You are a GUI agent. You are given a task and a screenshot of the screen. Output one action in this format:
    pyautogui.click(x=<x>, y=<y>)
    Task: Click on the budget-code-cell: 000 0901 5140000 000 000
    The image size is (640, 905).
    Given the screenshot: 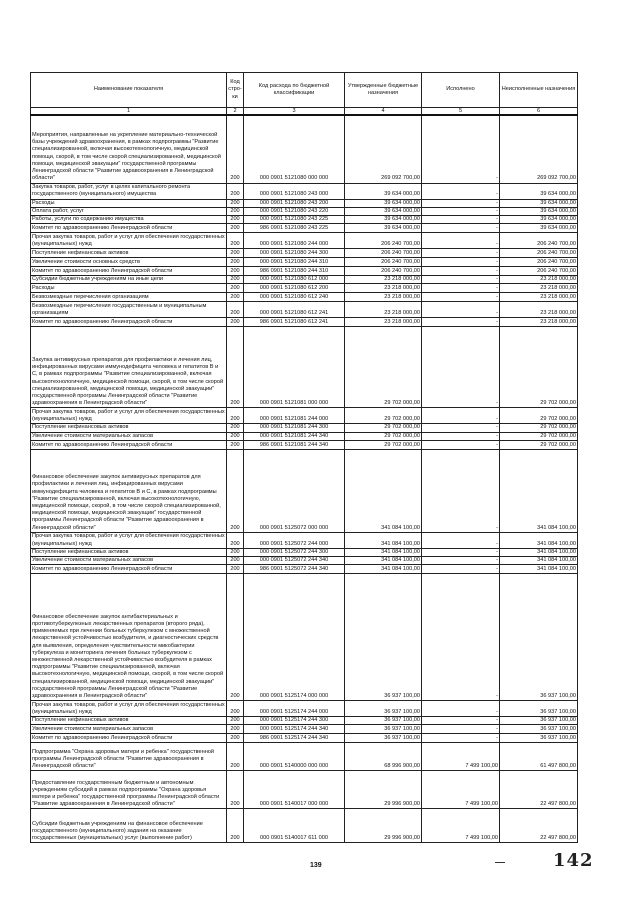 What is the action you would take?
    pyautogui.click(x=294, y=757)
    